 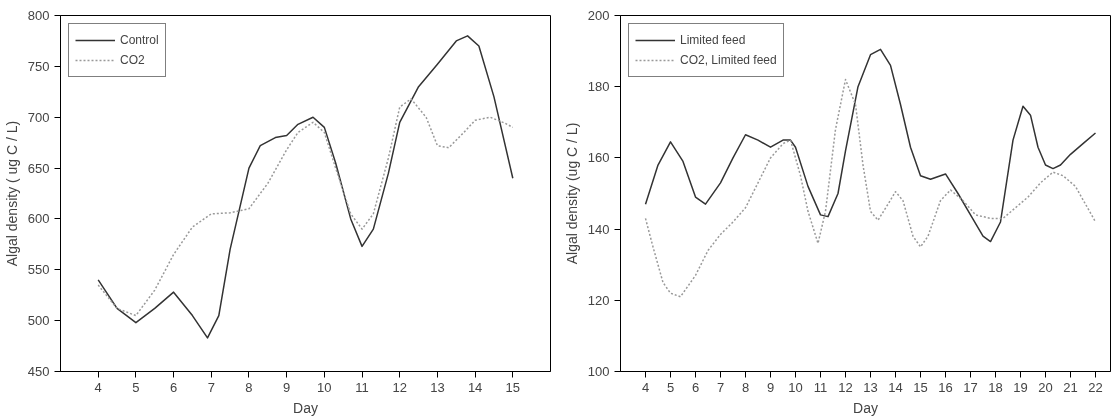 What do you see at coordinates (38, 168) in the screenshot?
I see `y-tick-label: 650` at bounding box center [38, 168].